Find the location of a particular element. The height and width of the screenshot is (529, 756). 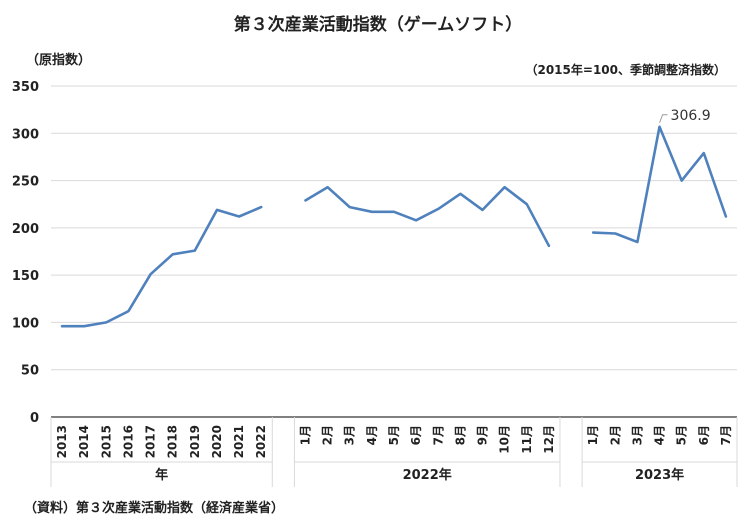

x-tick-label: 2015 is located at coordinates (106, 441).